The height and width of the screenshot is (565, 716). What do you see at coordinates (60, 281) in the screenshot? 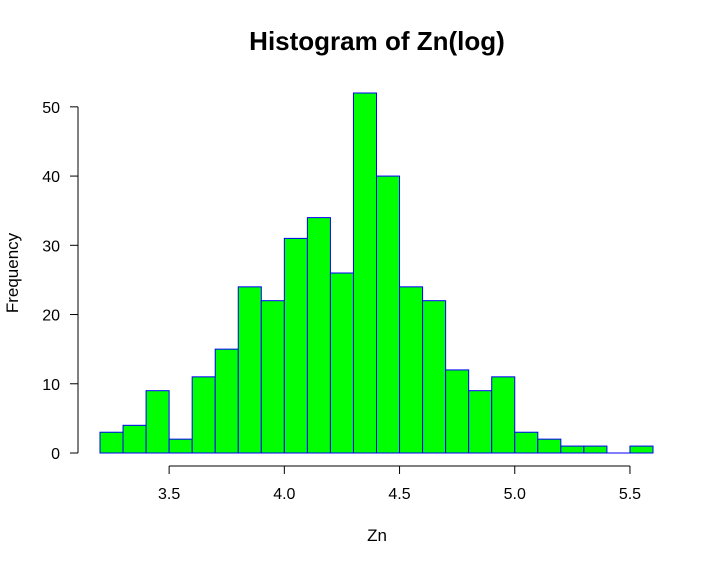
I see `y-axis-ticks: 0 10 20 30 40 50` at bounding box center [60, 281].